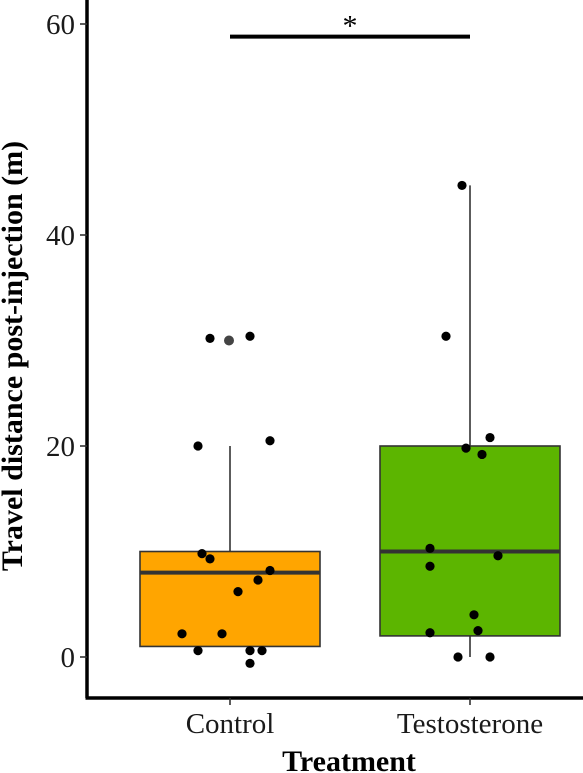  Describe the element at coordinates (68, 658) in the screenshot. I see `y-tick-label: 0` at that location.